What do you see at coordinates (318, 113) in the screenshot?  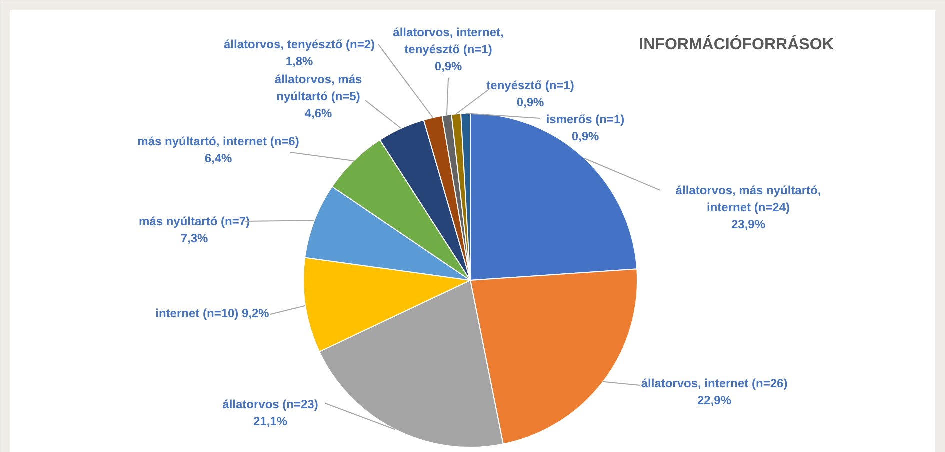 I see `data-label: 4,6%` at bounding box center [318, 113].